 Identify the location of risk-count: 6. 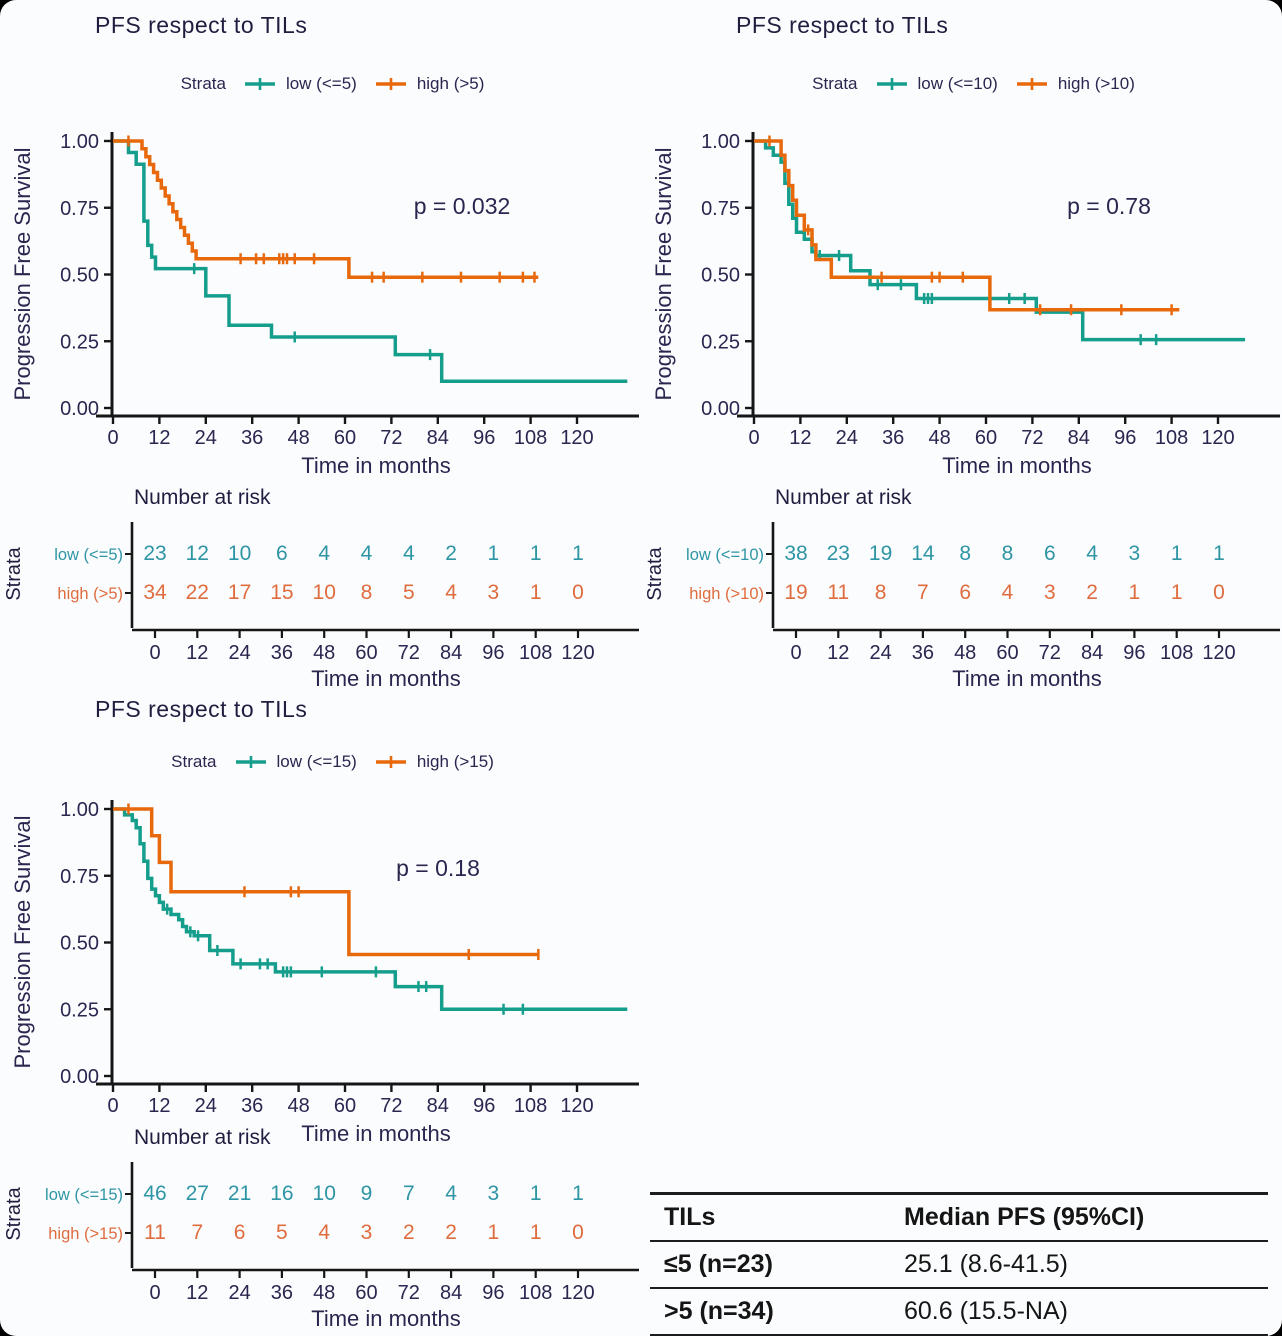
(282, 553).